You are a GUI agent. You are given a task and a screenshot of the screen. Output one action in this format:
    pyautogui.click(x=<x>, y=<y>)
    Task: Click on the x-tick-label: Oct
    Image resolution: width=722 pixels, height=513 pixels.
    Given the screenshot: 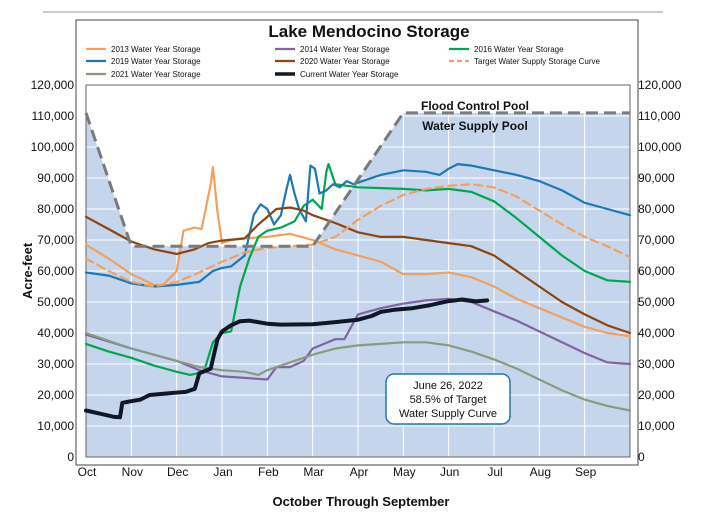 What is the action you would take?
    pyautogui.click(x=87, y=472)
    